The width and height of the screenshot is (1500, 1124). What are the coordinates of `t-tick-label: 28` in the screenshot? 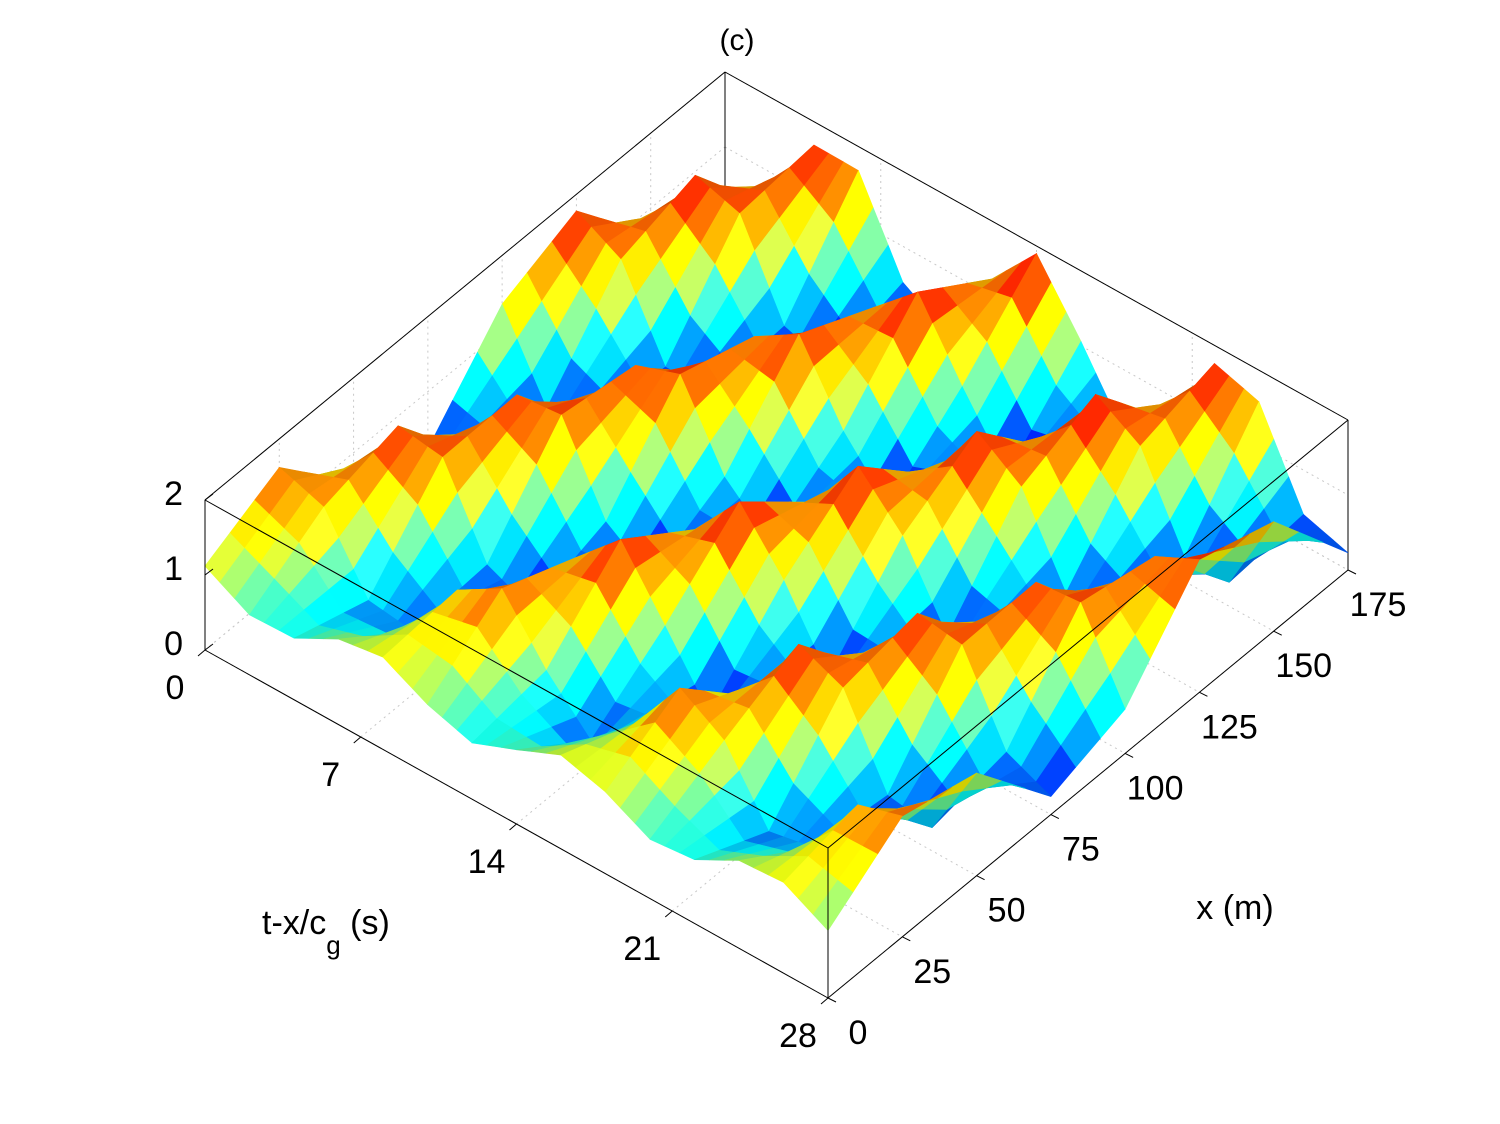 It's located at (798, 1036).